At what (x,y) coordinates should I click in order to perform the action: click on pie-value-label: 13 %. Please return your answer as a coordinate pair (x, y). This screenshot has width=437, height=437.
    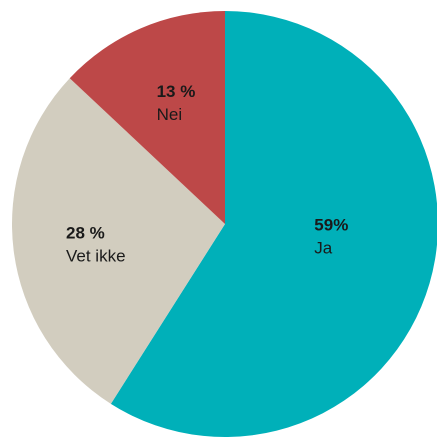
    Looking at the image, I should click on (176, 91).